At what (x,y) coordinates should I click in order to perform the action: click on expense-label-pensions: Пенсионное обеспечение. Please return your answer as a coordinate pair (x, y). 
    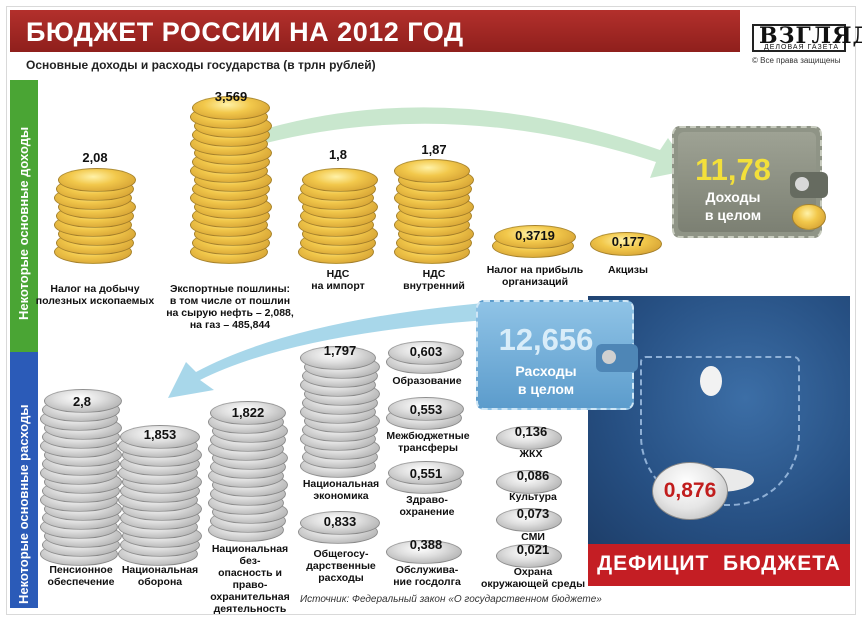
    Looking at the image, I should click on (81, 576).